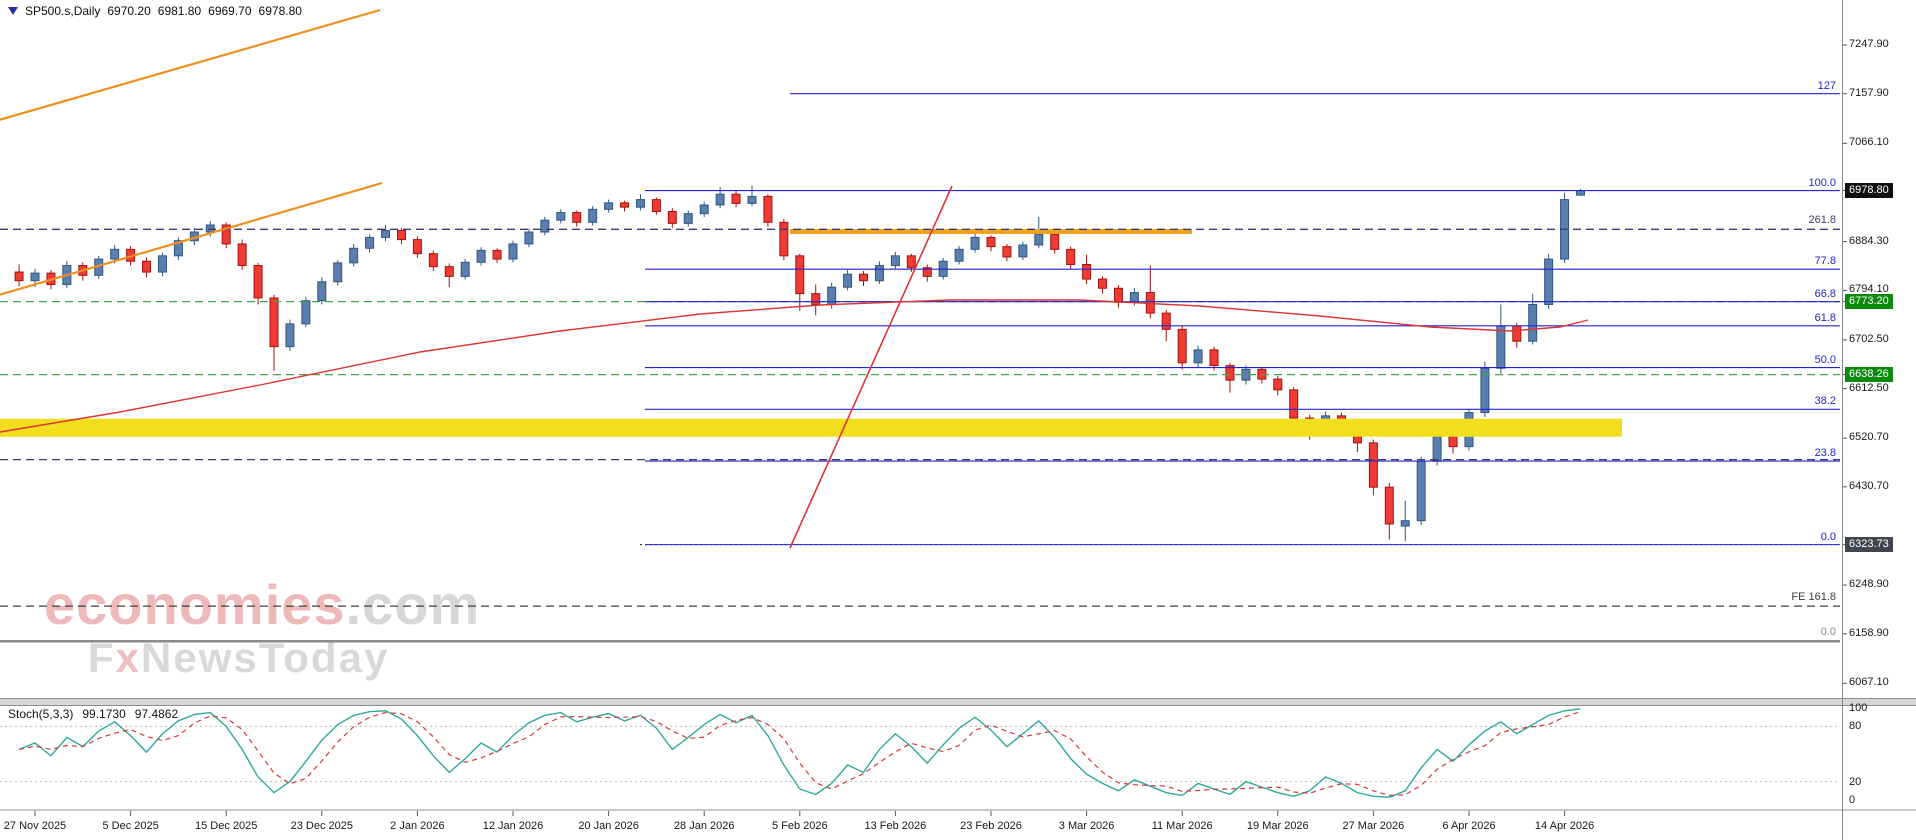 Image resolution: width=1916 pixels, height=840 pixels. What do you see at coordinates (230, 11) in the screenshot?
I see `ohlc-low: 6969.70` at bounding box center [230, 11].